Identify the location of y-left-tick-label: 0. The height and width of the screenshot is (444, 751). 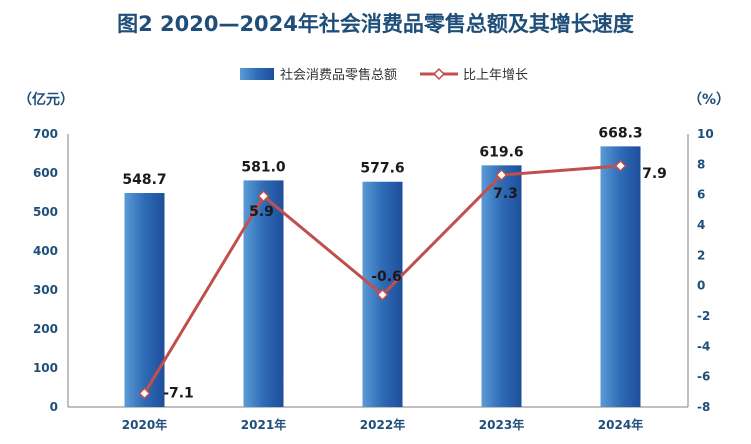
(54, 407).